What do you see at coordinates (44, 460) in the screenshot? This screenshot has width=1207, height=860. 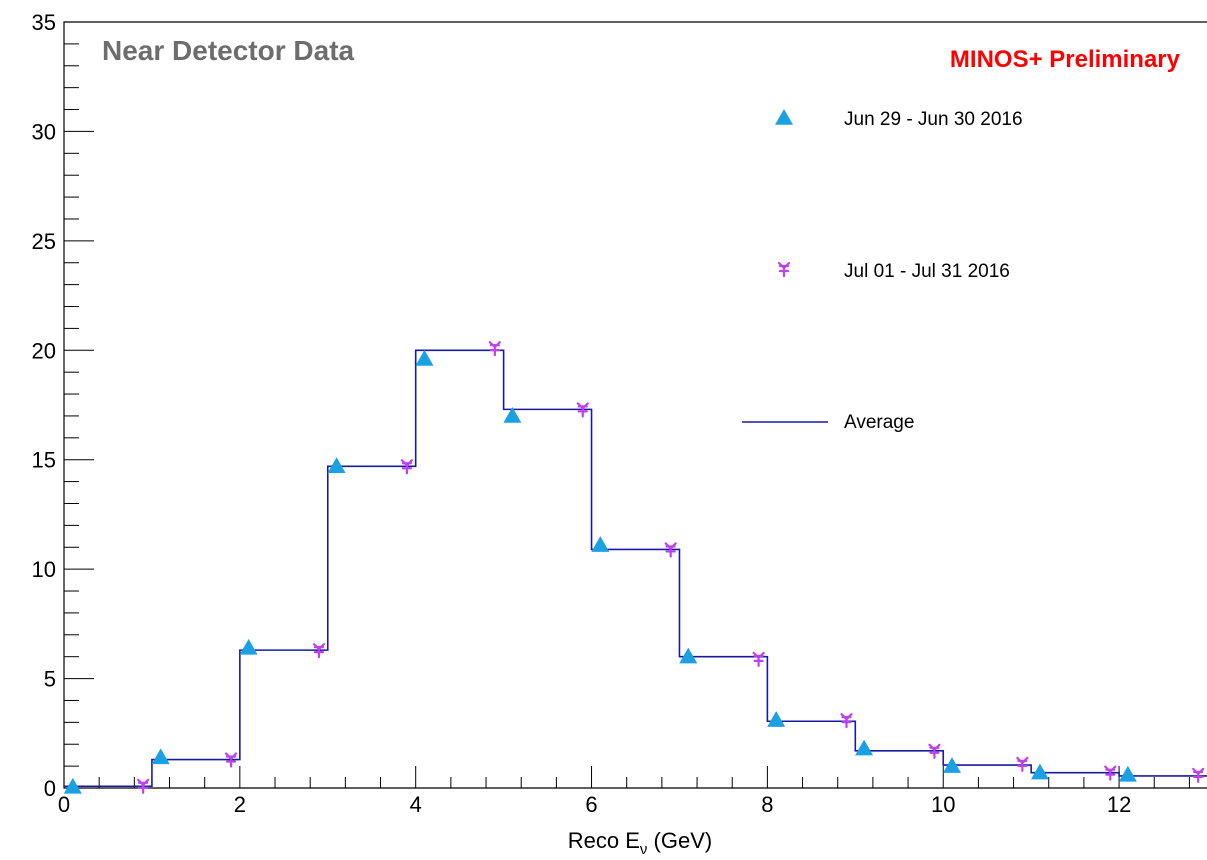 I see `y-tick-label: 15` at bounding box center [44, 460].